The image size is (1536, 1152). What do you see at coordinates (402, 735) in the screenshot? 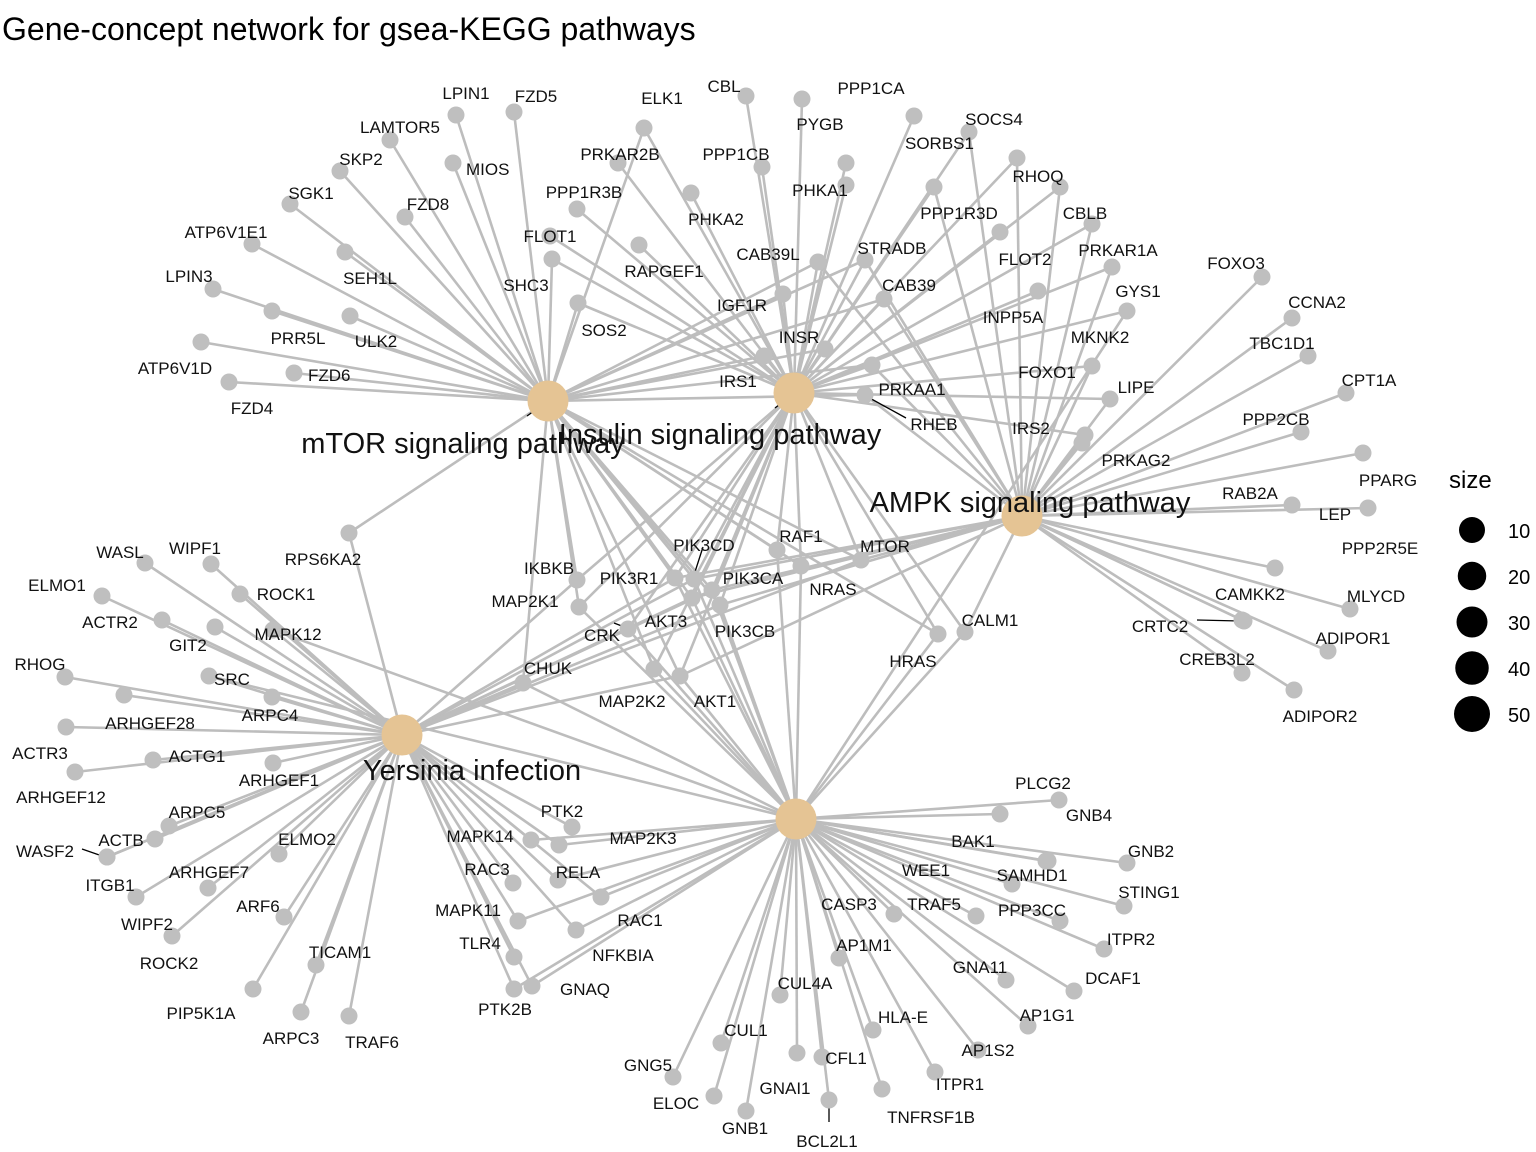
I see `pathway-node-yer` at bounding box center [402, 735].